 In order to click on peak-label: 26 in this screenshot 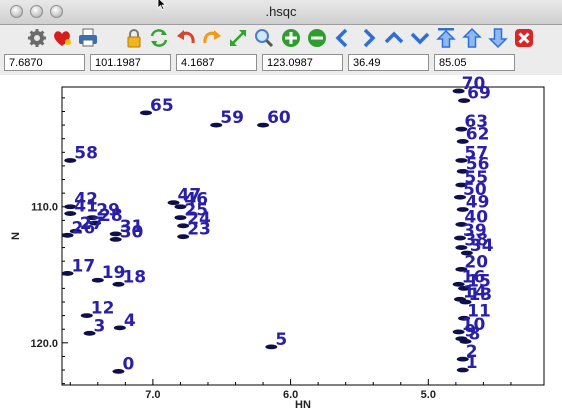, I will do `click(84, 228)`.